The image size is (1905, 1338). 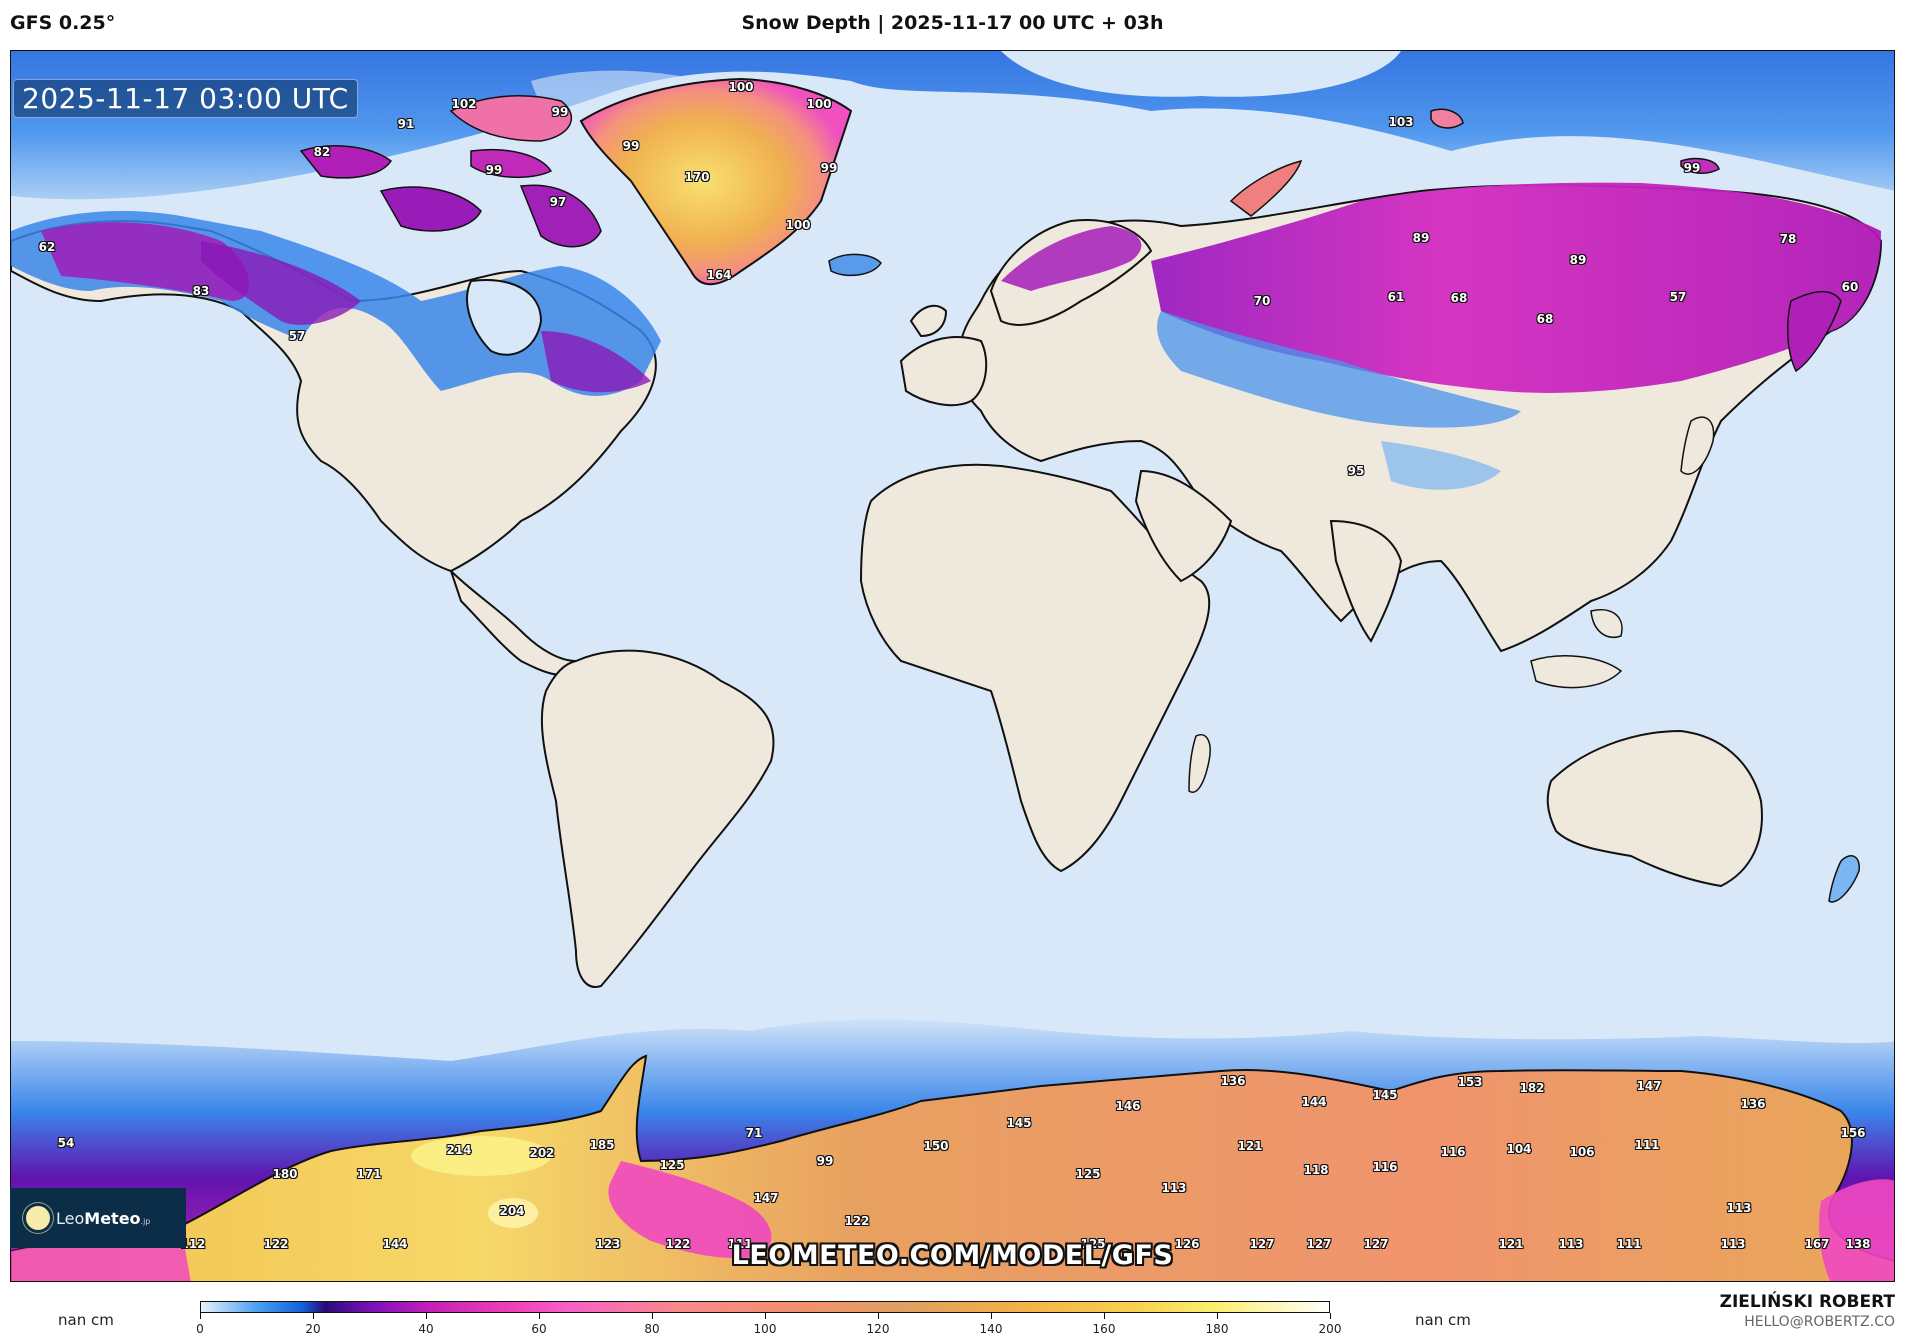 What do you see at coordinates (63, 23) in the screenshot?
I see `model-label: GFS 0.25°` at bounding box center [63, 23].